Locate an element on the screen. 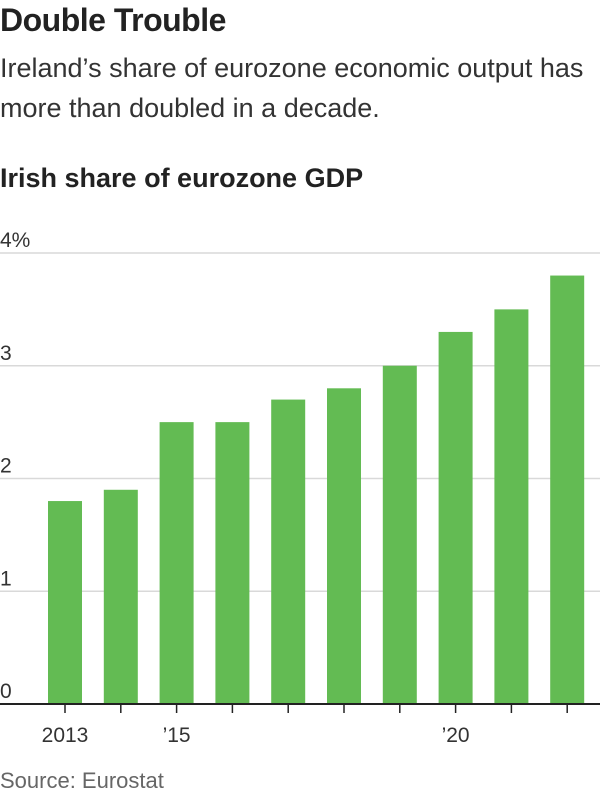 This screenshot has height=800, width=600. bar-2020 is located at coordinates (455, 517).